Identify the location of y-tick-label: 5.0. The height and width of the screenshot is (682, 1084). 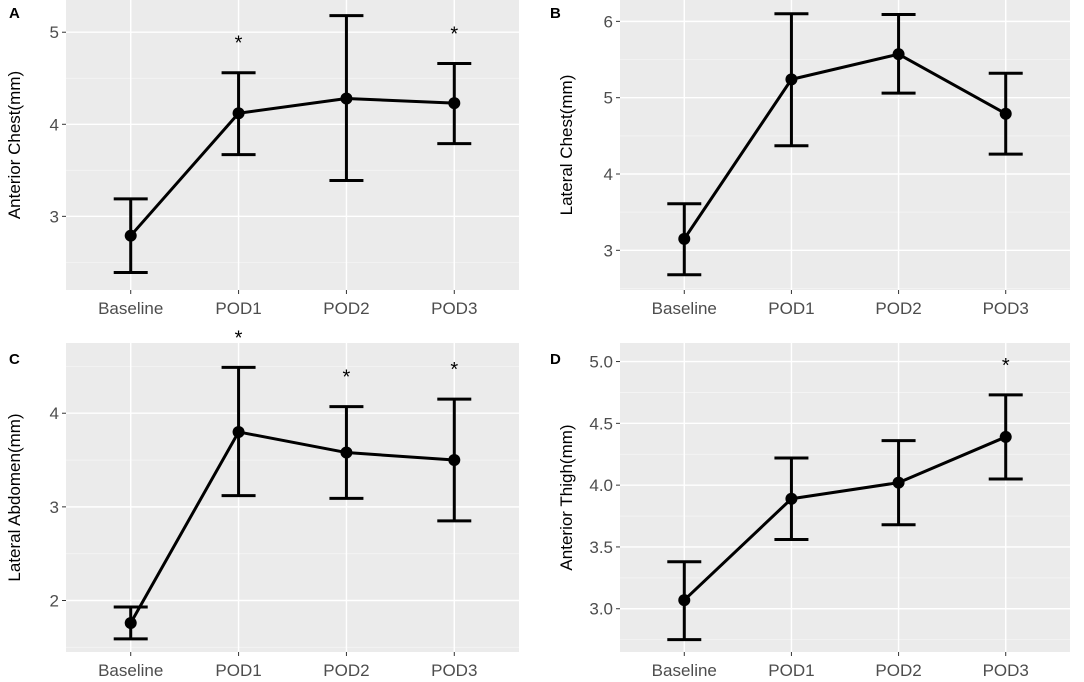
(601, 362).